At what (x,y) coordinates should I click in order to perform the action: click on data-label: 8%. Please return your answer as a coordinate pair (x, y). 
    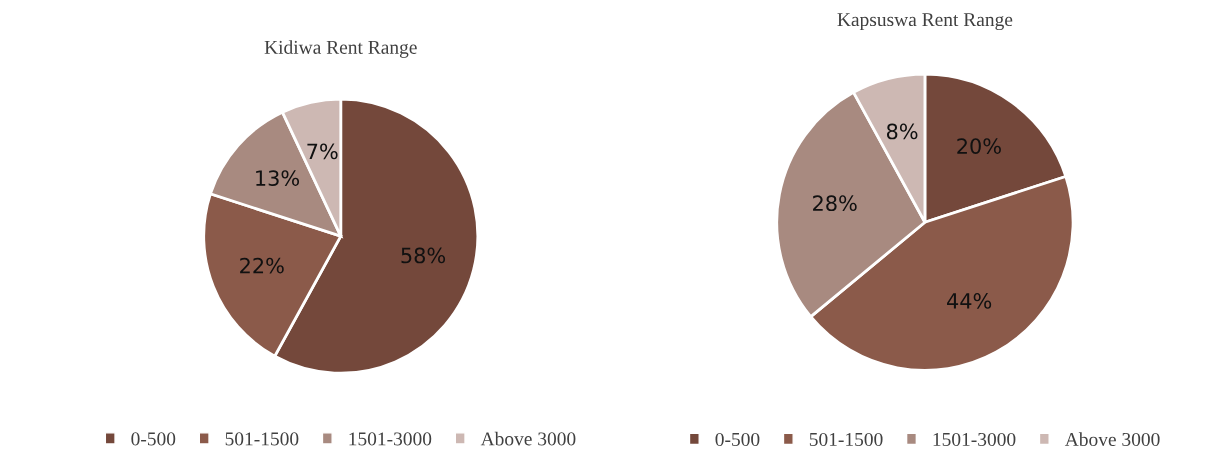
    Looking at the image, I should click on (902, 131).